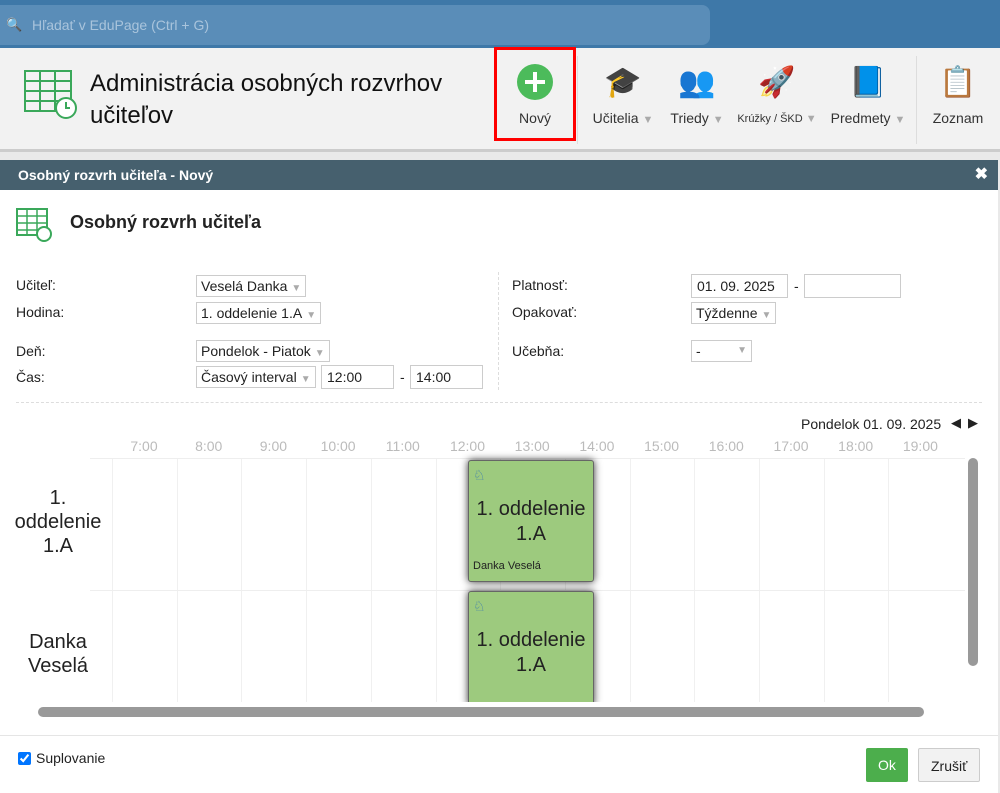  I want to click on hour-label: 15:00, so click(662, 446).